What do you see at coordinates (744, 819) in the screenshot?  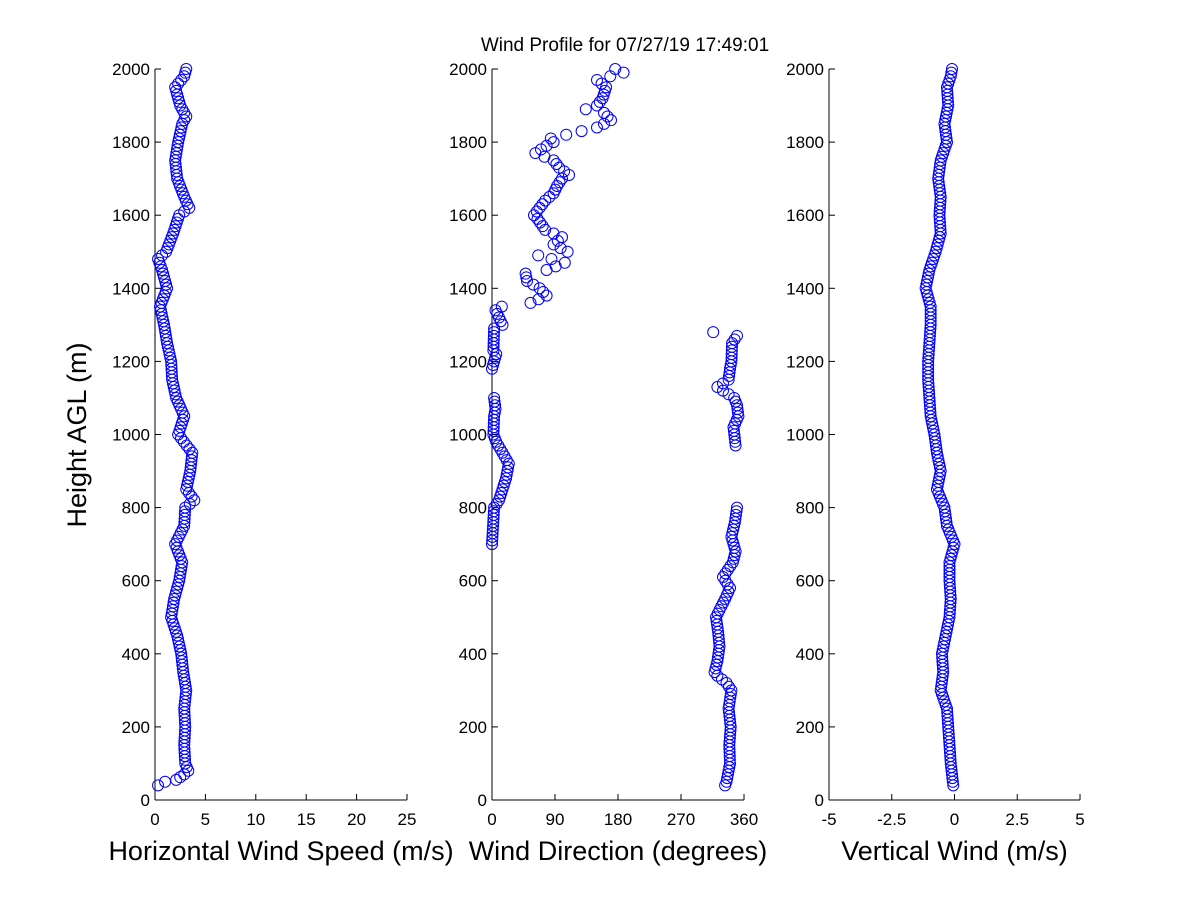 I see `x-tick-label: 360` at bounding box center [744, 819].